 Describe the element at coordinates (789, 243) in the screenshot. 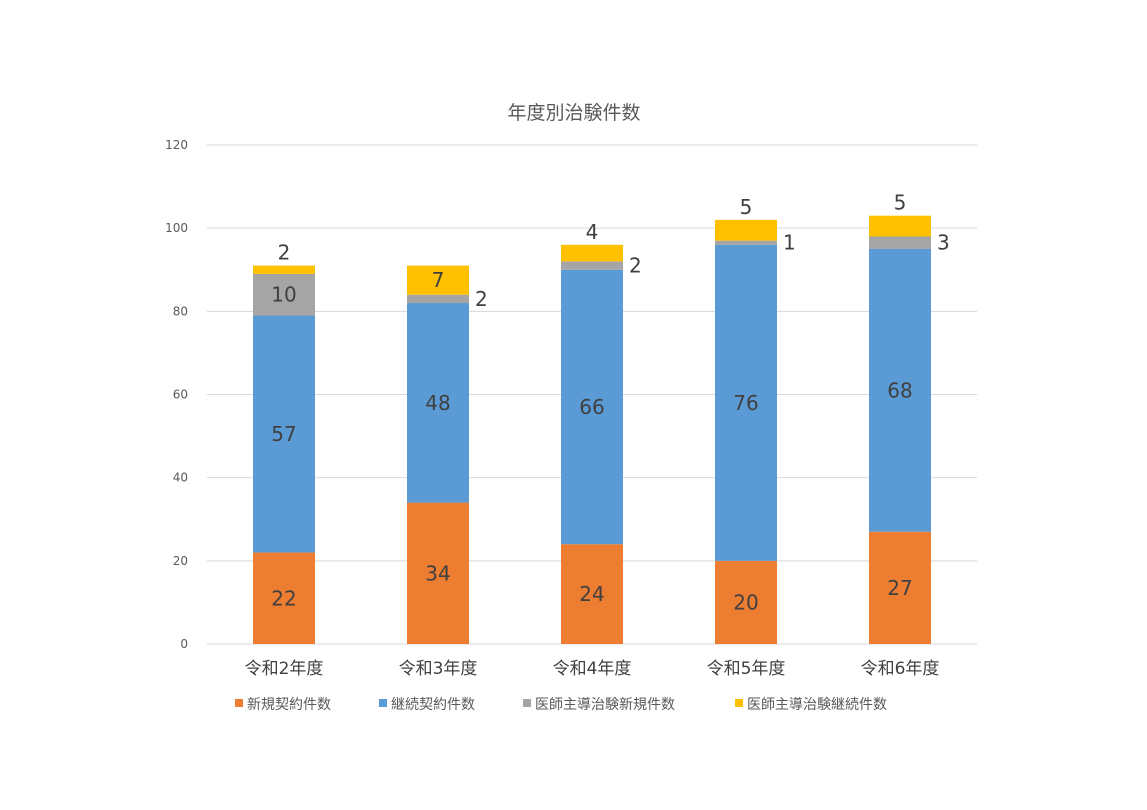

I see `data-label: 1` at that location.